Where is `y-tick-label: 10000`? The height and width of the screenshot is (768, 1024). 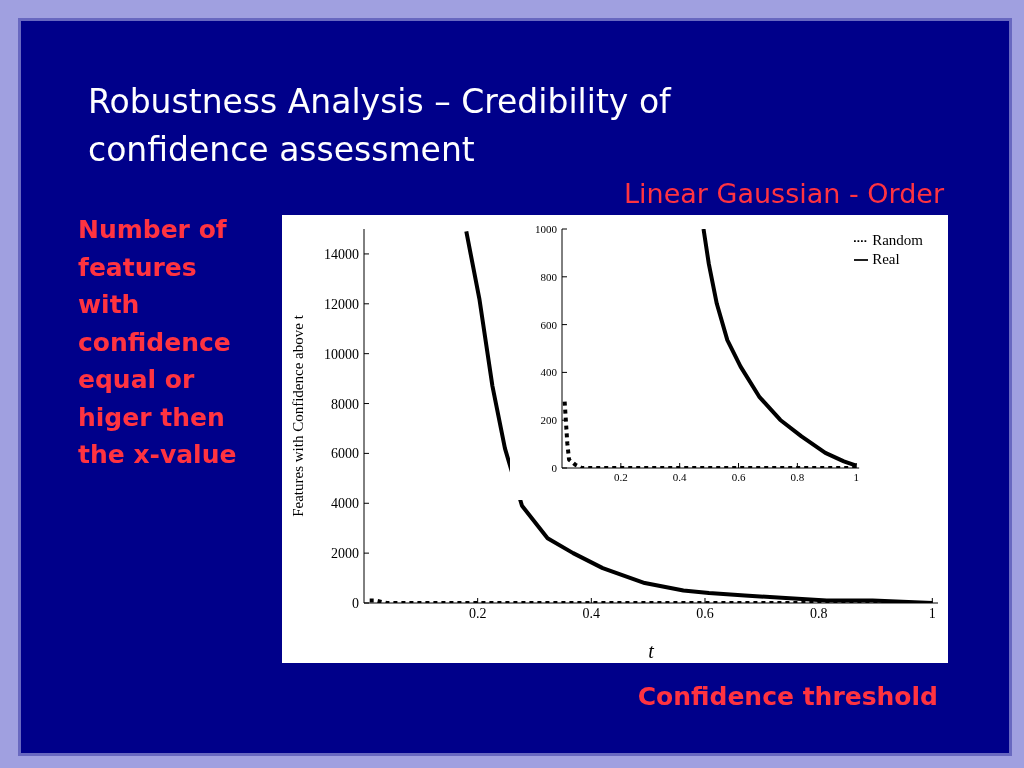 y-tick-label: 10000 is located at coordinates (341, 354).